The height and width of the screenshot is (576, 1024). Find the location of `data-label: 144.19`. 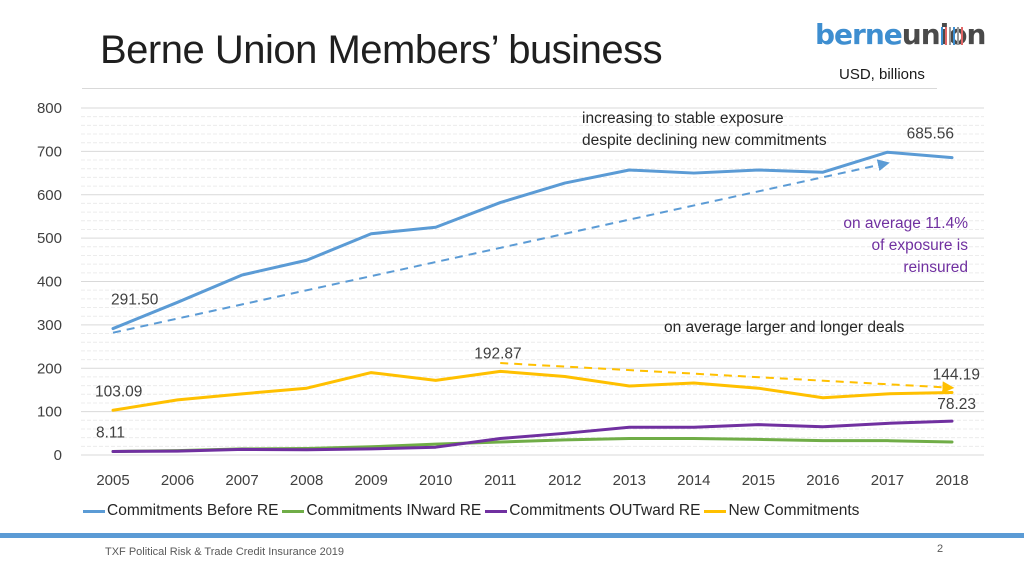

data-label: 144.19 is located at coordinates (956, 374).